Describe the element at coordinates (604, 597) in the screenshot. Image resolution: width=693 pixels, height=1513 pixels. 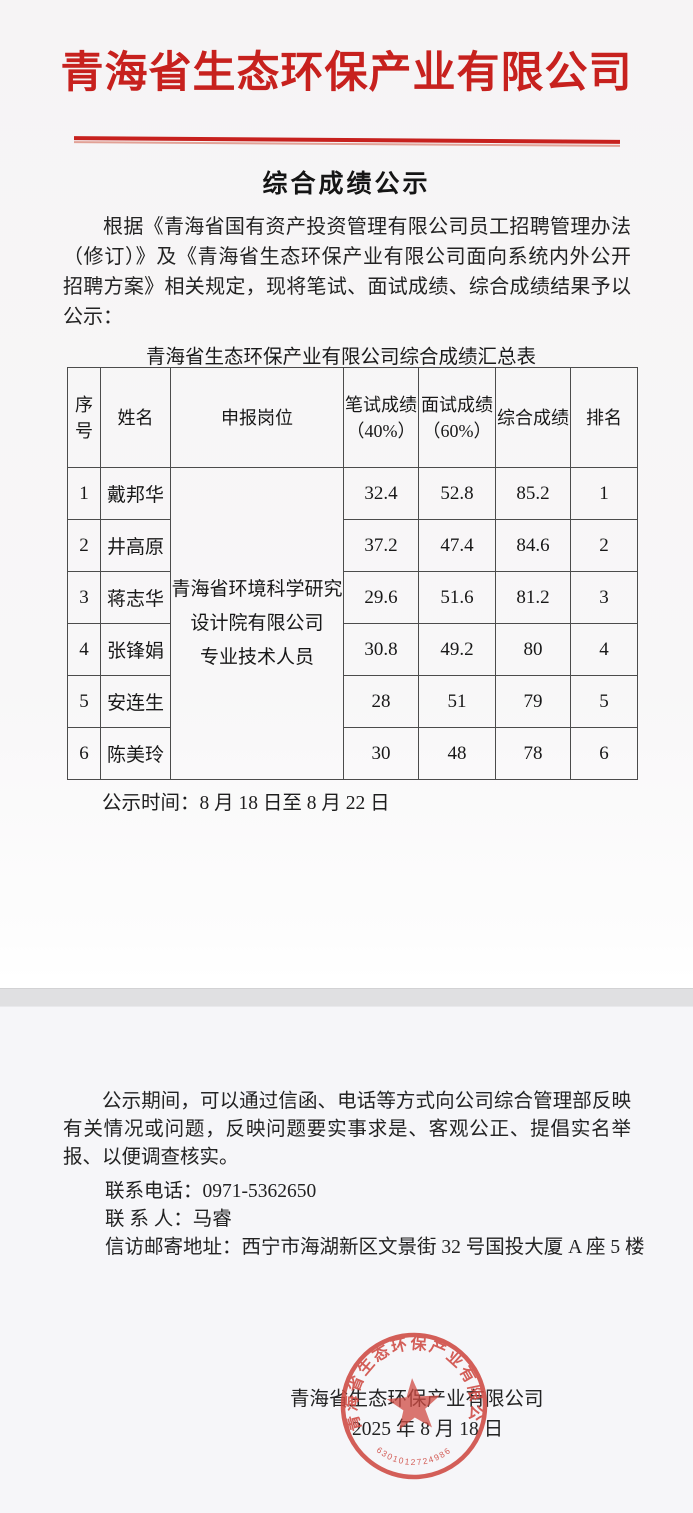
I see `cell-rank: 3` at that location.